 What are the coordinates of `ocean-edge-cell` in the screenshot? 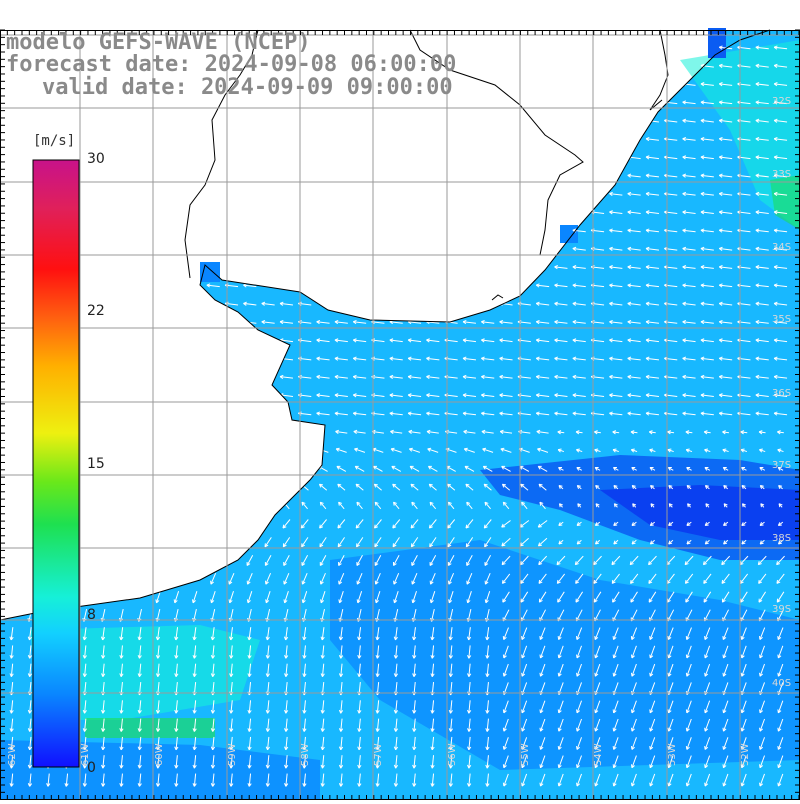 It's located at (569, 234).